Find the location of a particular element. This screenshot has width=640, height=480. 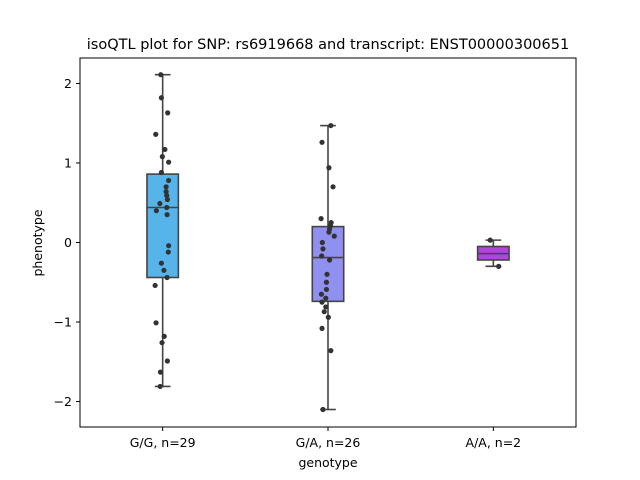

y-tick-label: 2 is located at coordinates (68, 83).